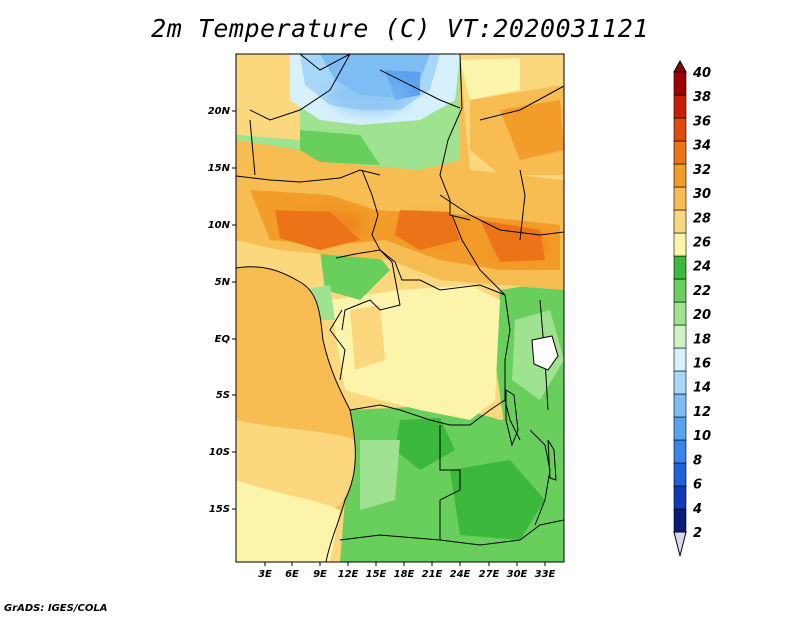 This screenshot has width=800, height=618. Describe the element at coordinates (702, 242) in the screenshot. I see `colorbar-label: 26` at that location.